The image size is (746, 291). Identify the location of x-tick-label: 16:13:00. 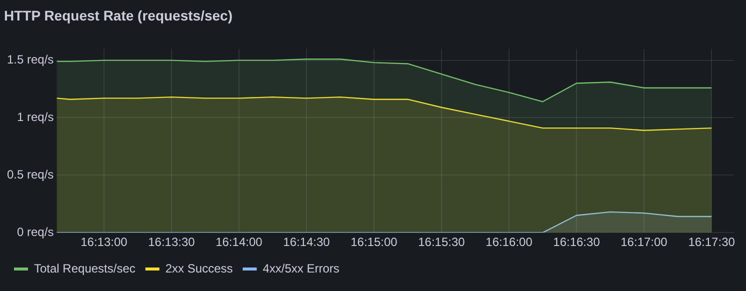
(104, 242).